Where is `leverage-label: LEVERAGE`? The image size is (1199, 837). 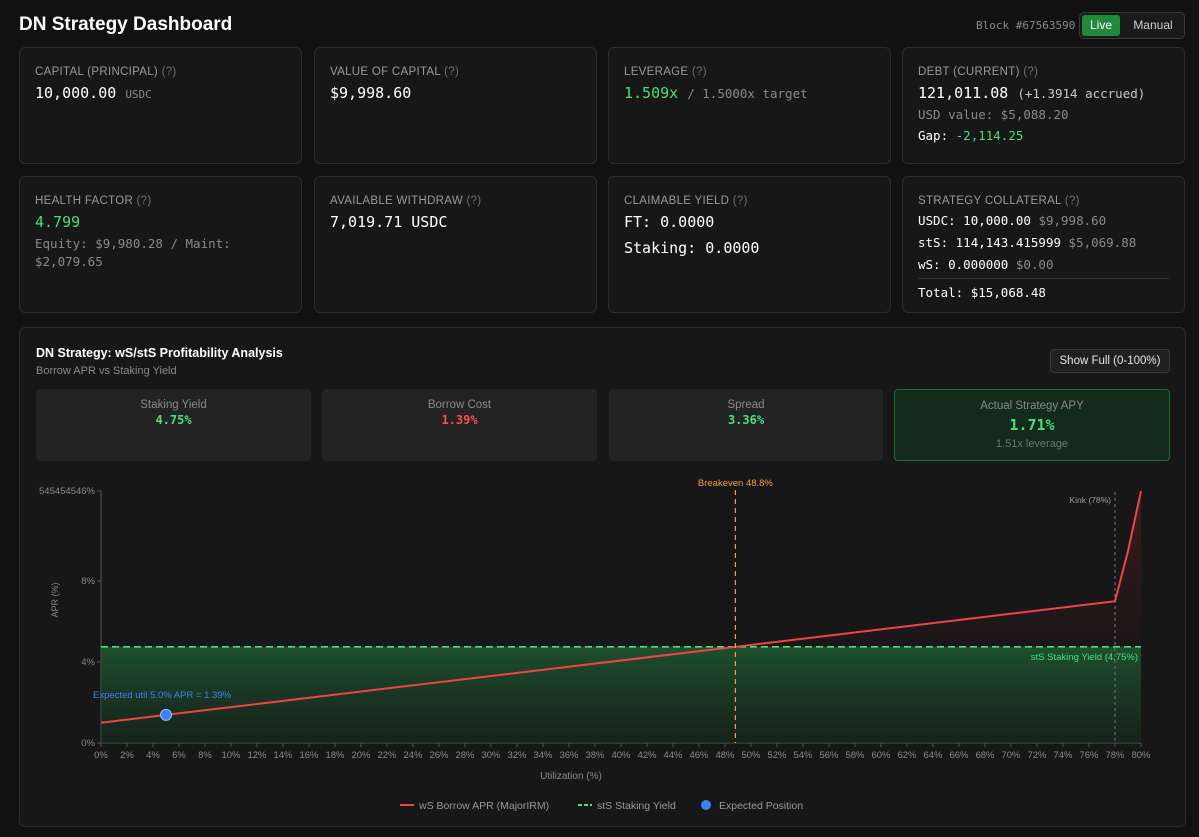
leverage-label: LEVERAGE is located at coordinates (656, 72).